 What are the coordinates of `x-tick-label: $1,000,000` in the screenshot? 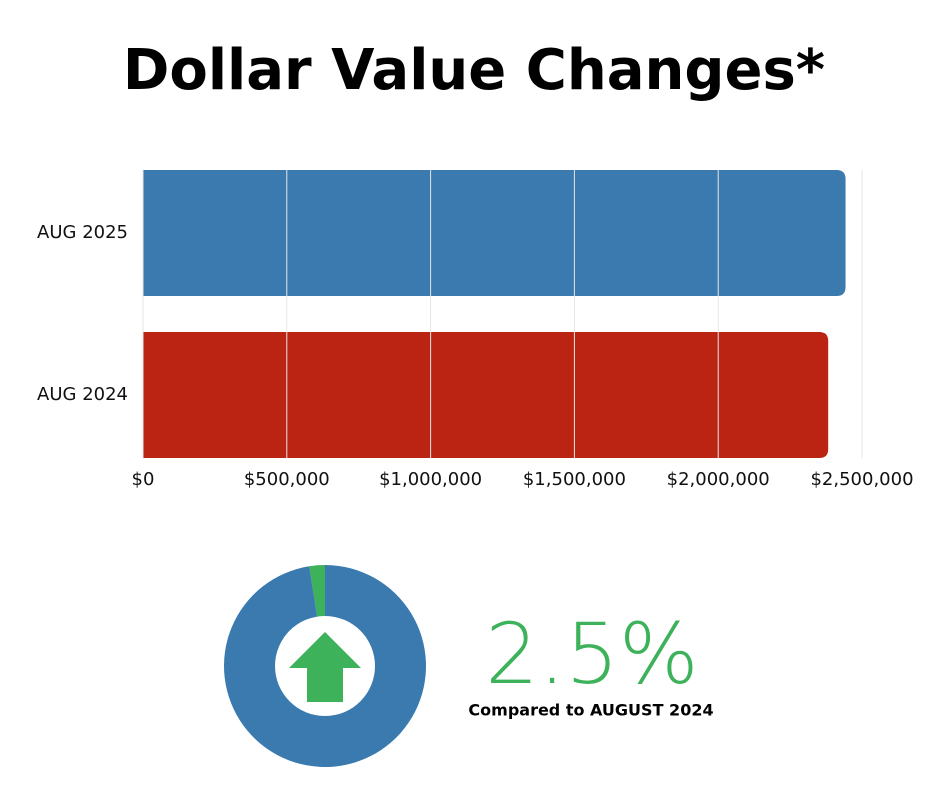 It's located at (430, 479).